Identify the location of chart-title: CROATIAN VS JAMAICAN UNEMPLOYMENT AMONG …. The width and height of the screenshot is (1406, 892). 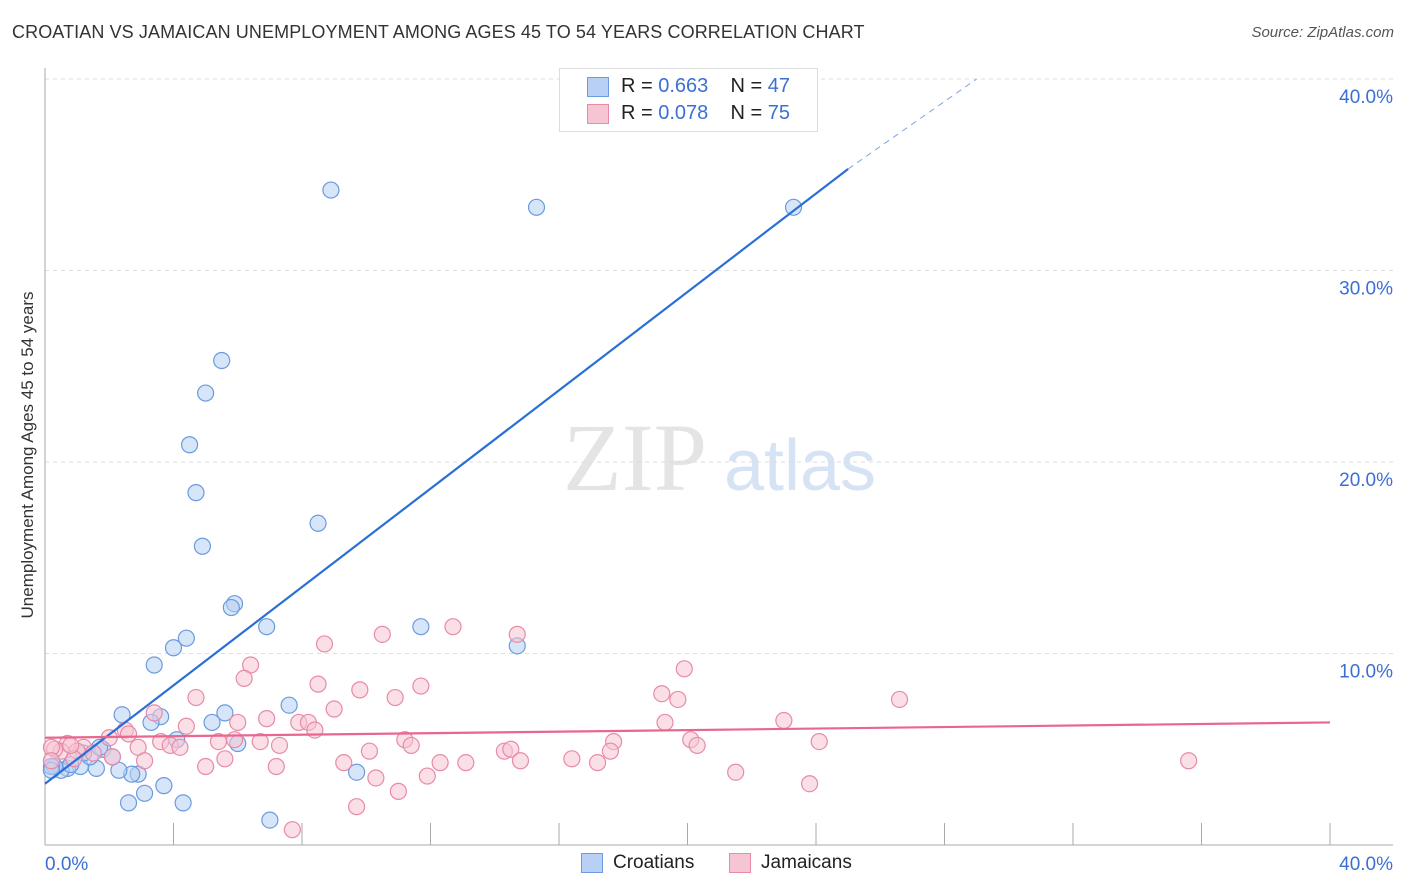
(438, 32).